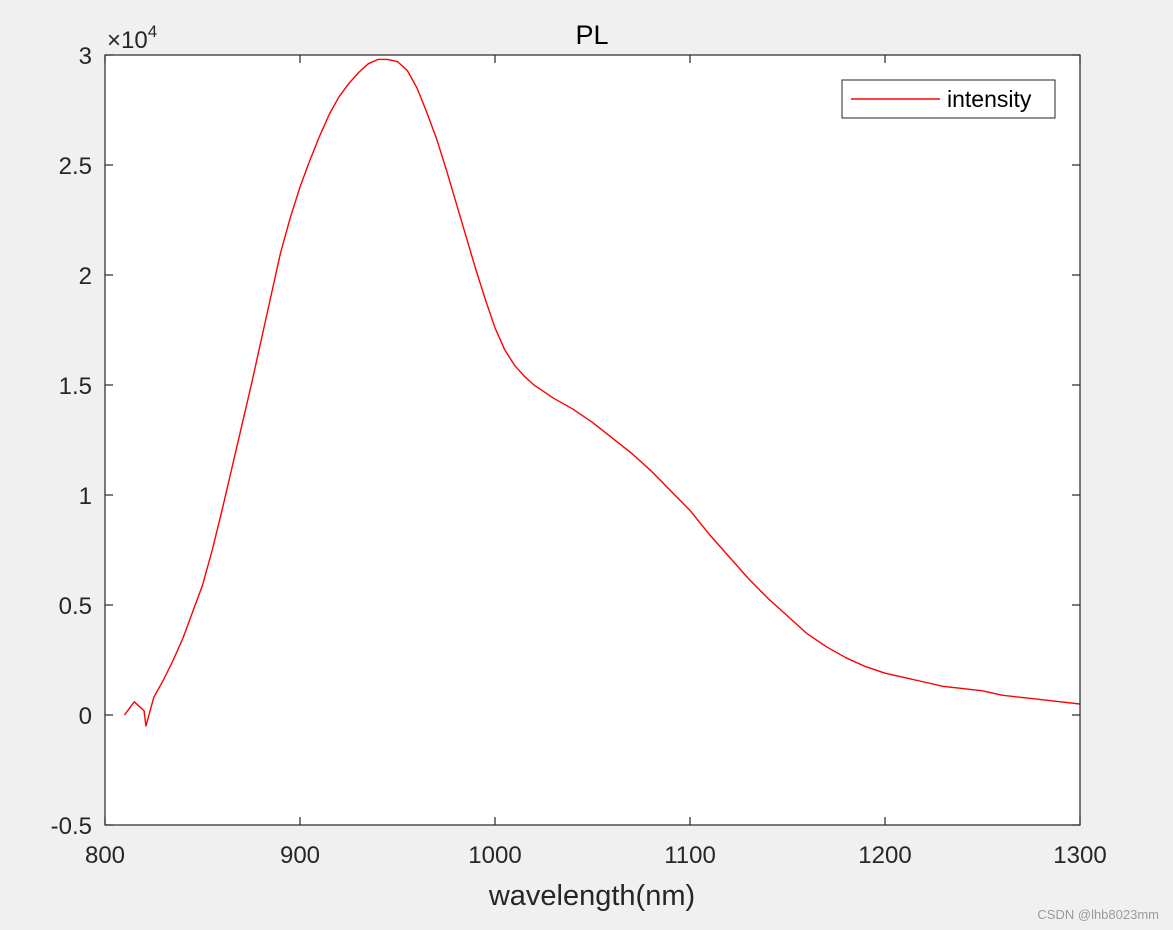 Image resolution: width=1173 pixels, height=930 pixels. What do you see at coordinates (690, 855) in the screenshot?
I see `x-tick-label: 1100` at bounding box center [690, 855].